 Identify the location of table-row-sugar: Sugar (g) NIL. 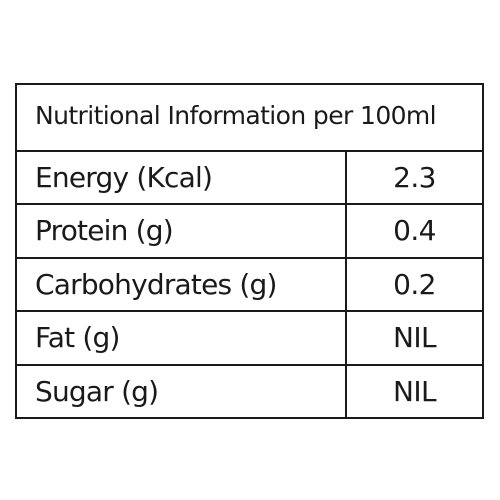
(249, 392).